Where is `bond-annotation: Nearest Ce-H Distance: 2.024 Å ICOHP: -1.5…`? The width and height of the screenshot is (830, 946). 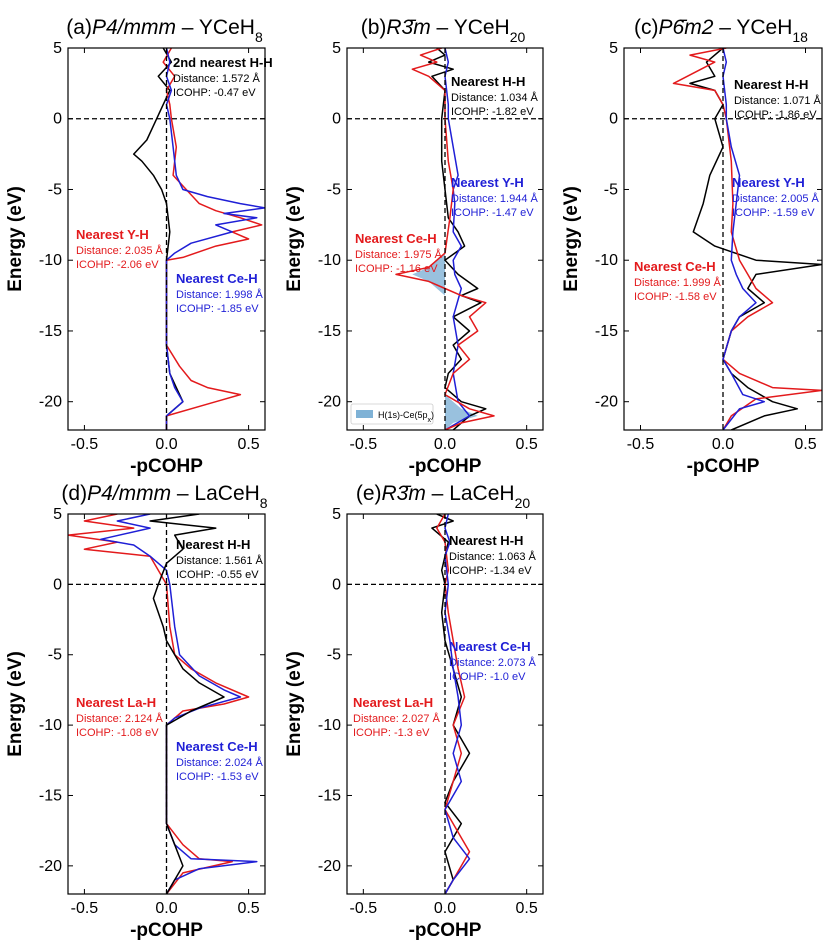
bond-annotation: Nearest Ce-H Distance: 2.024 Å ICOHP: -1.5… is located at coordinates (219, 761).